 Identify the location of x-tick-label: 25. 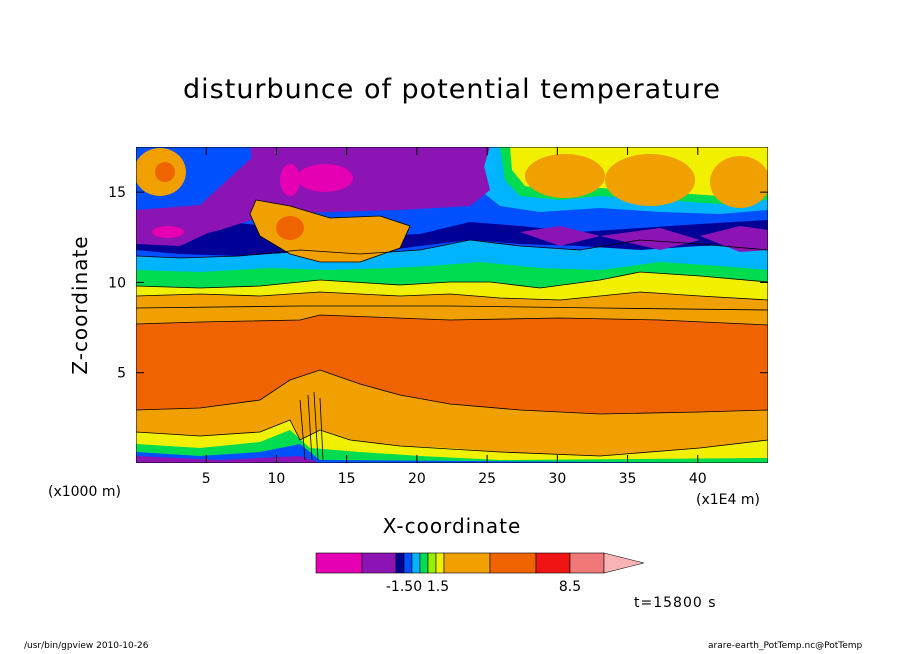
(487, 479).